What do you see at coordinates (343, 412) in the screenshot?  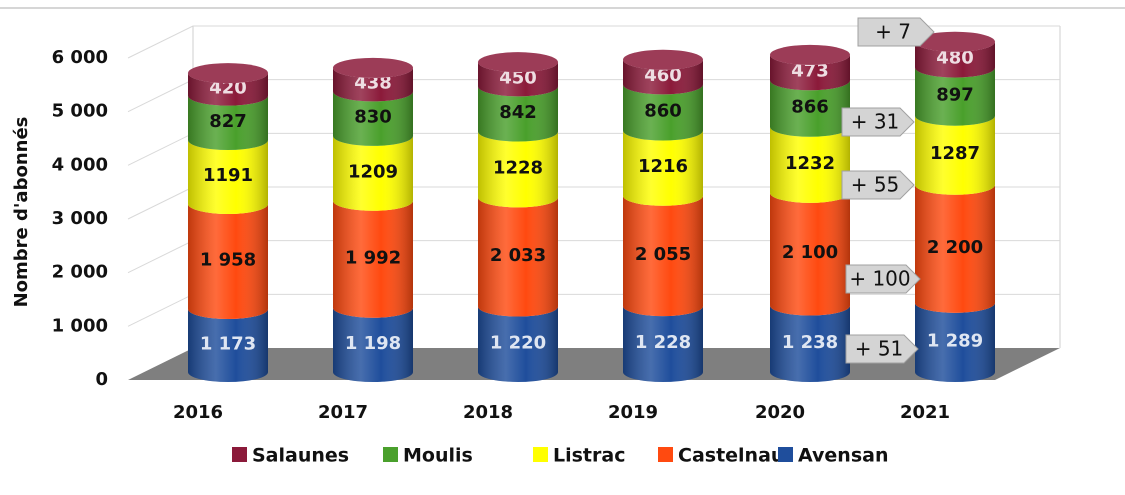 I see `x-tick-label: 2017` at bounding box center [343, 412].